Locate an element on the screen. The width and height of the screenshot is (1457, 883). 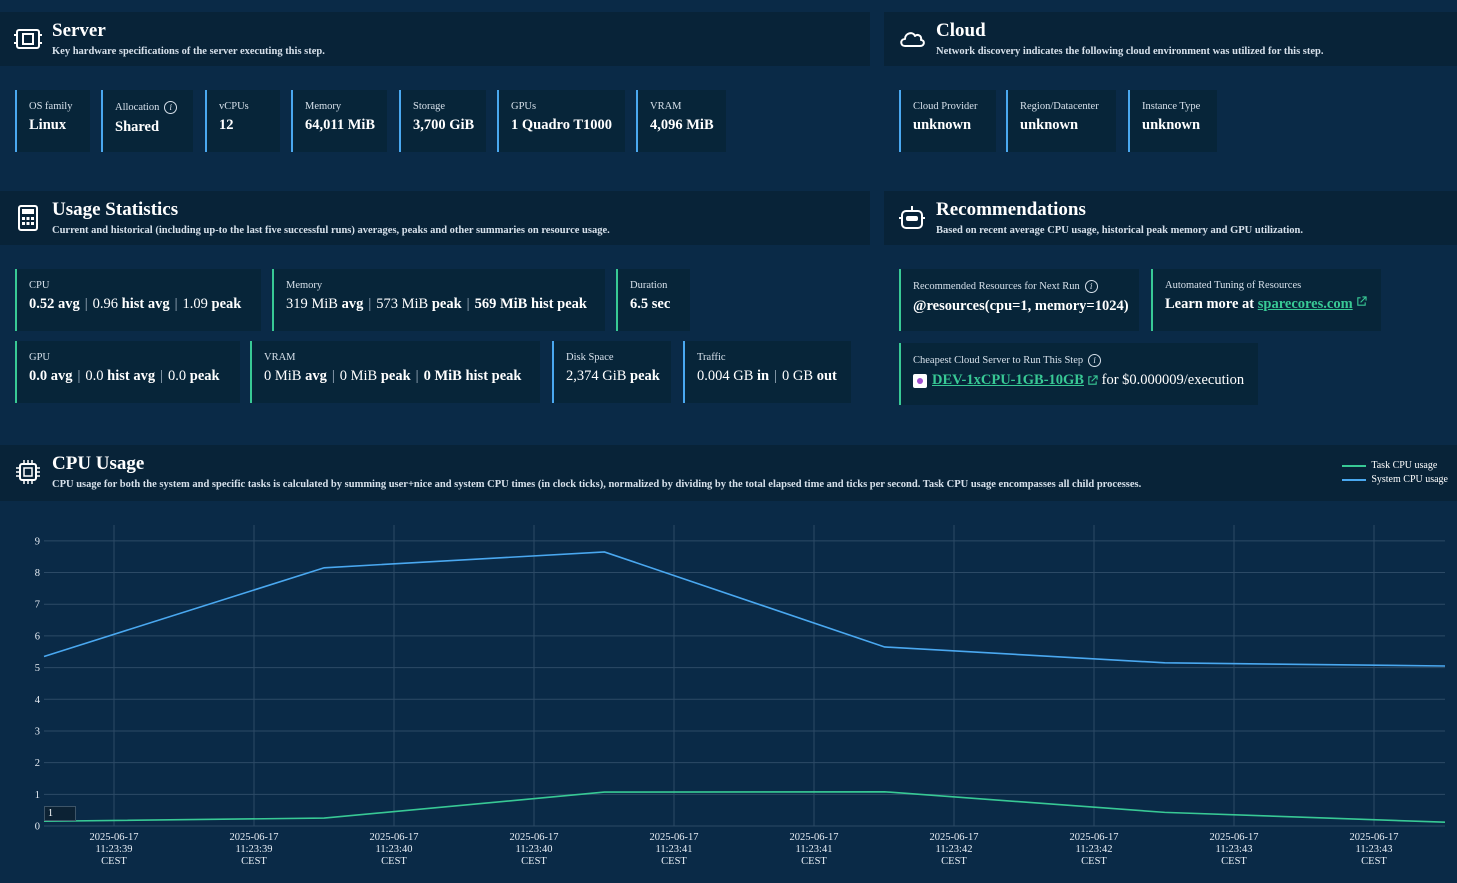
cloud-card-provider: Cloud Provider unknown is located at coordinates (947, 121).